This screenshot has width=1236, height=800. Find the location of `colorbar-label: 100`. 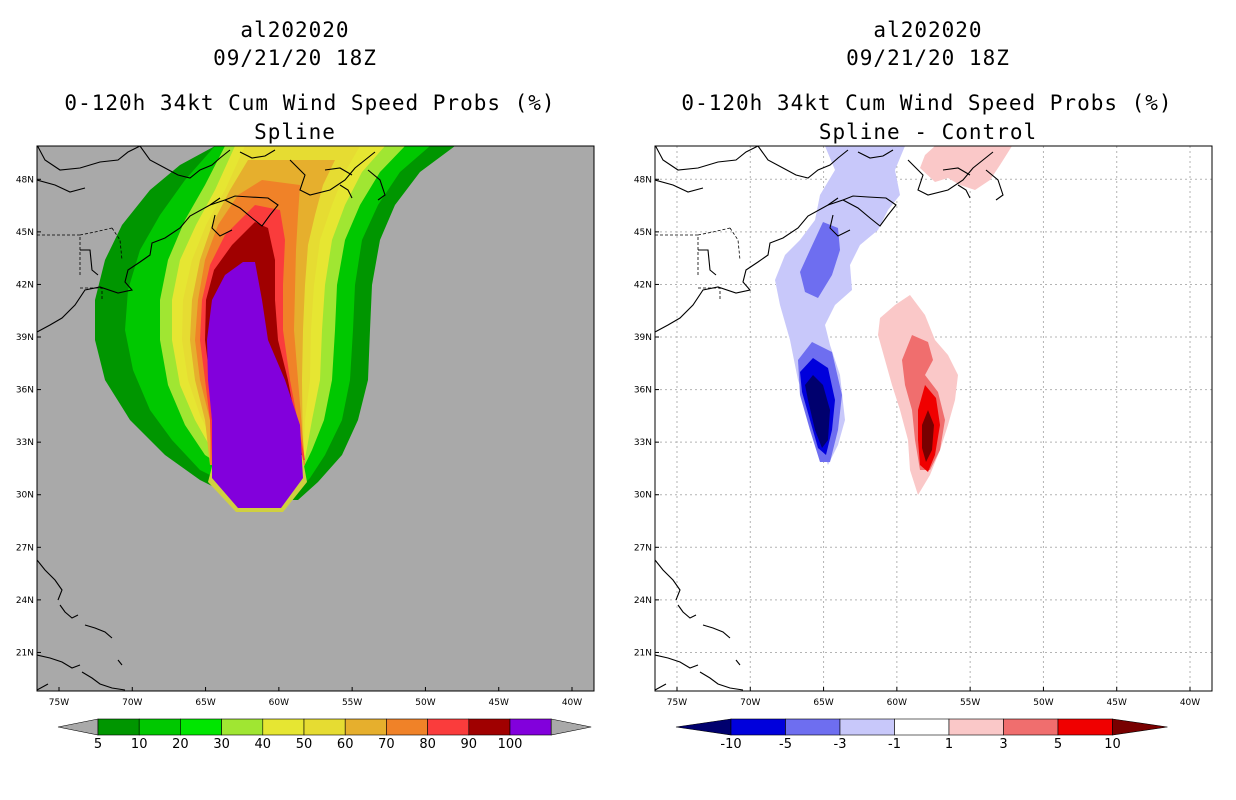

colorbar-label: 100 is located at coordinates (510, 744).